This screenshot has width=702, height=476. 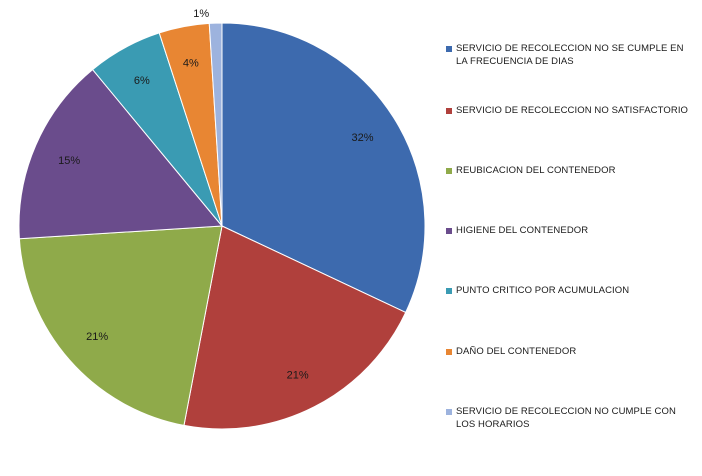 I want to click on legend-item-6: DAÑO DEL CONTENEDOR, so click(x=571, y=351).